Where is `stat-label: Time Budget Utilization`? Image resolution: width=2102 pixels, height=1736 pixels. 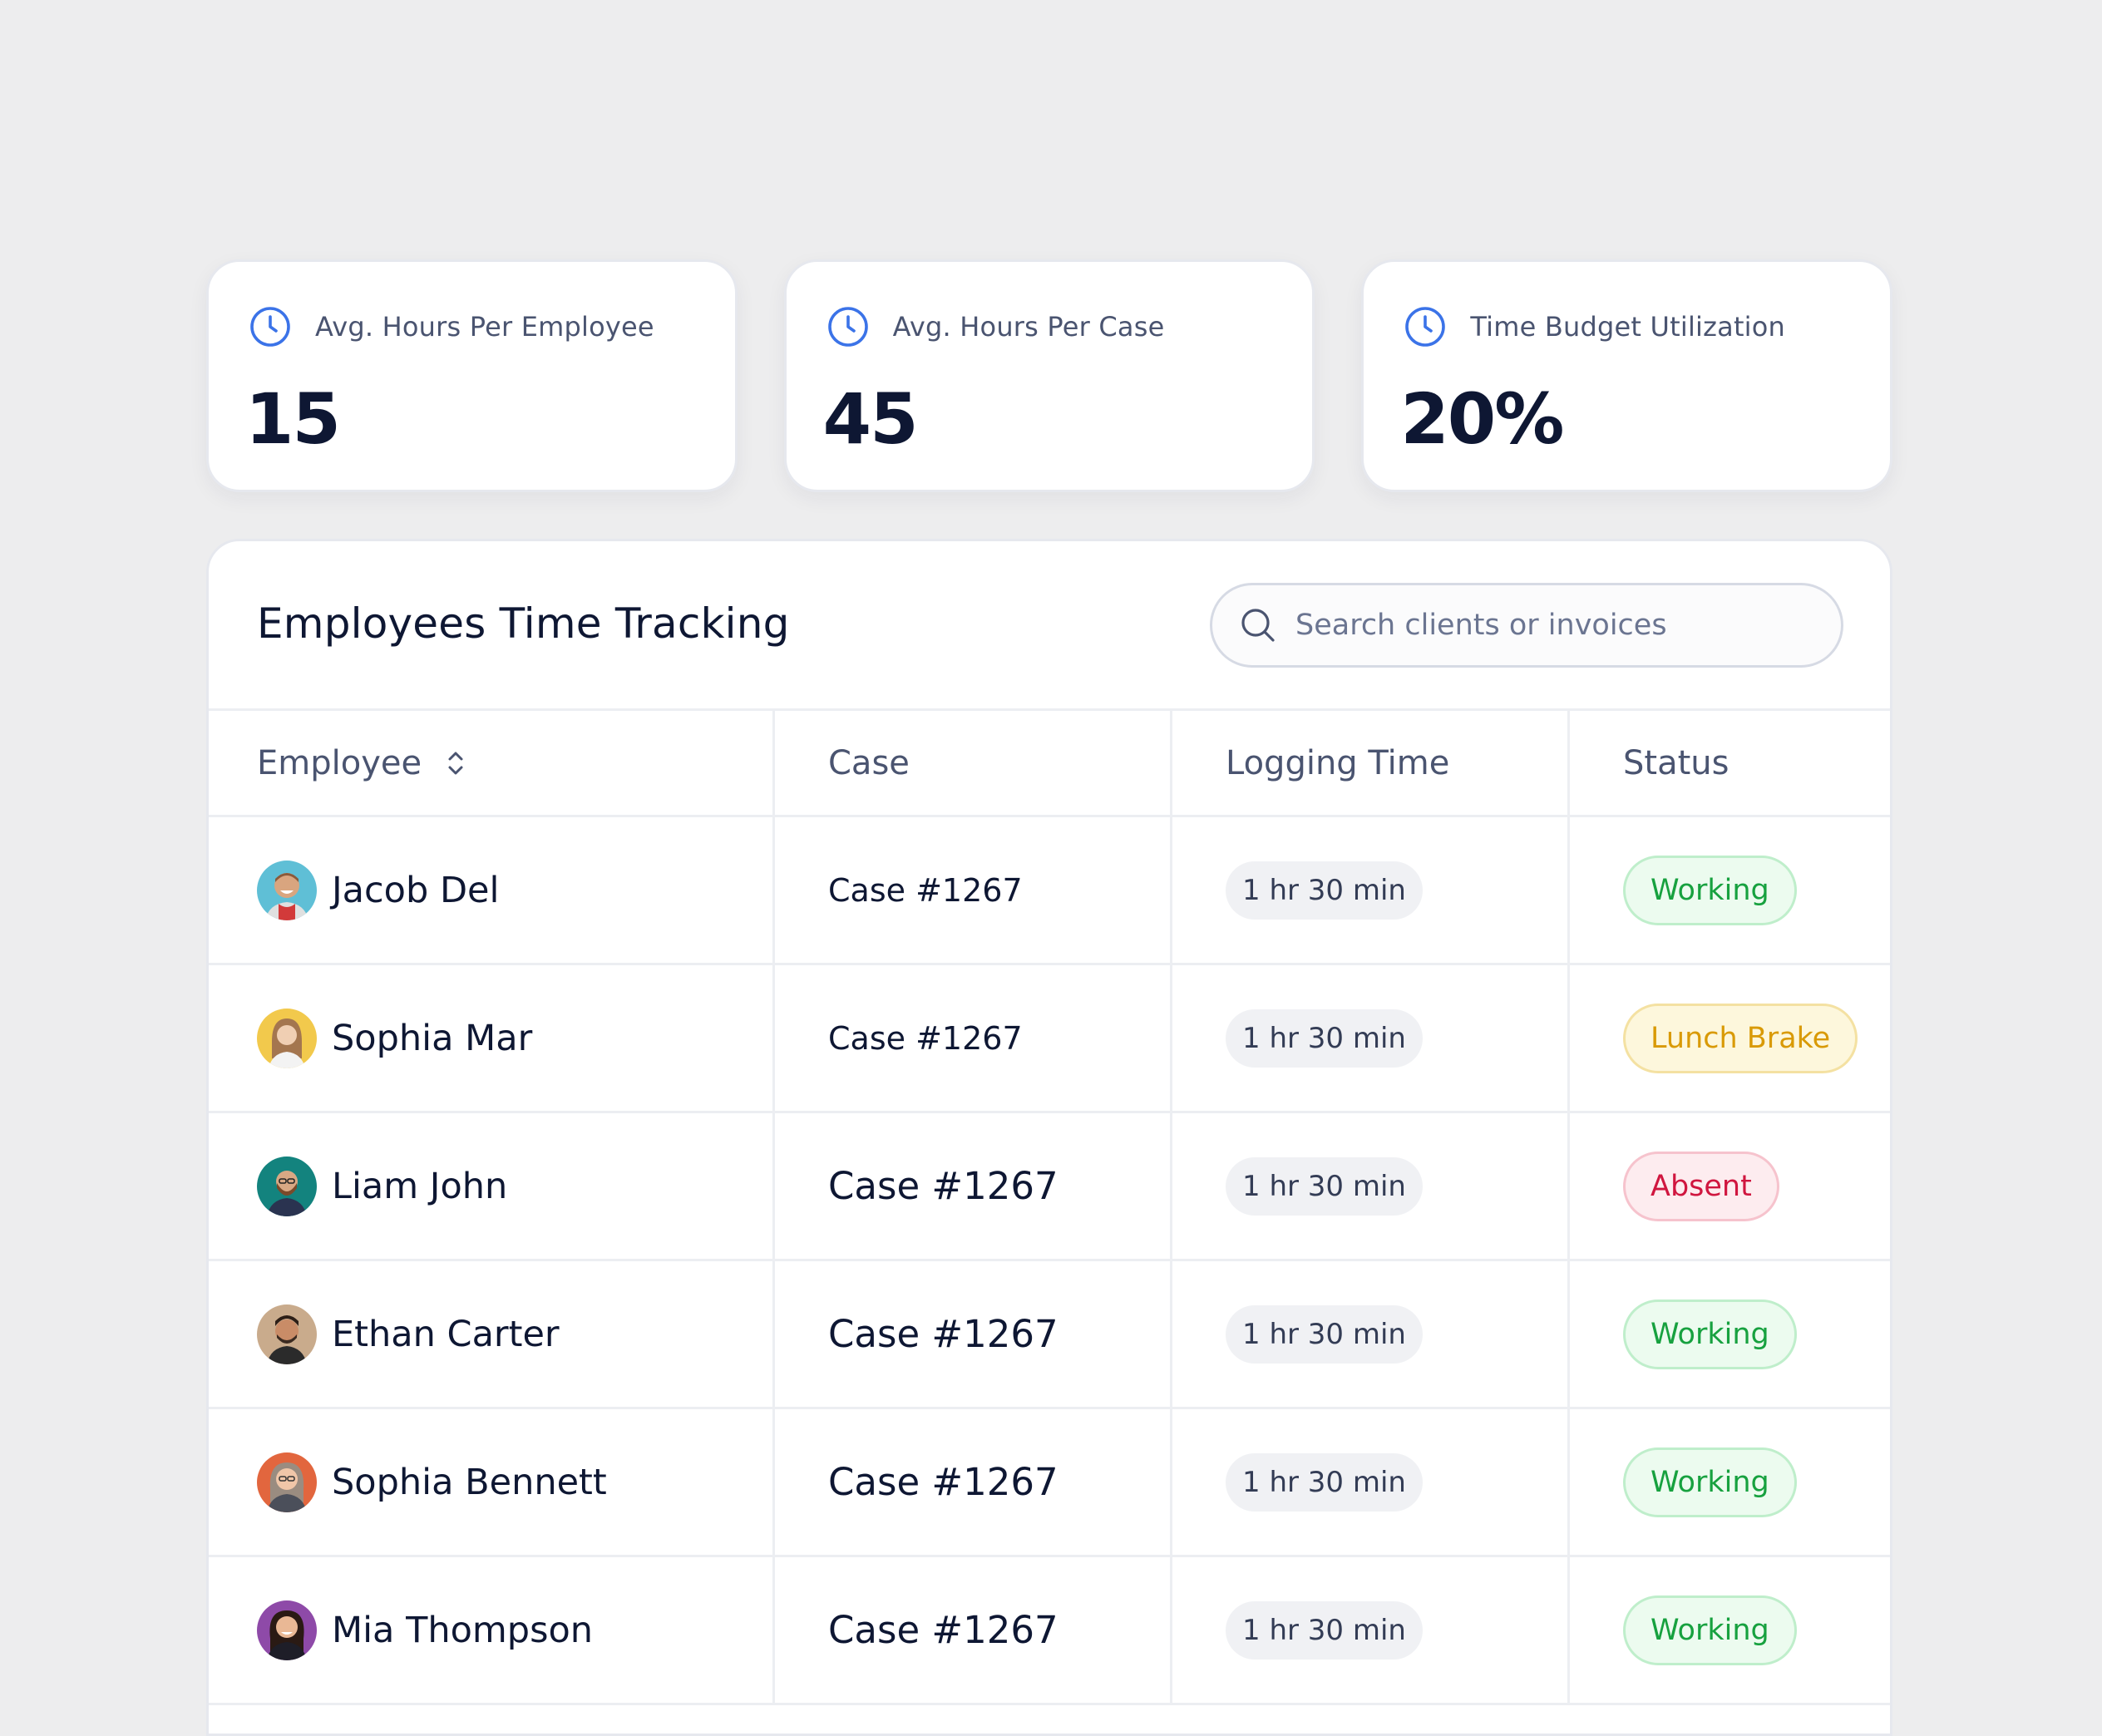
stat-label: Time Budget Utilization is located at coordinates (1628, 327).